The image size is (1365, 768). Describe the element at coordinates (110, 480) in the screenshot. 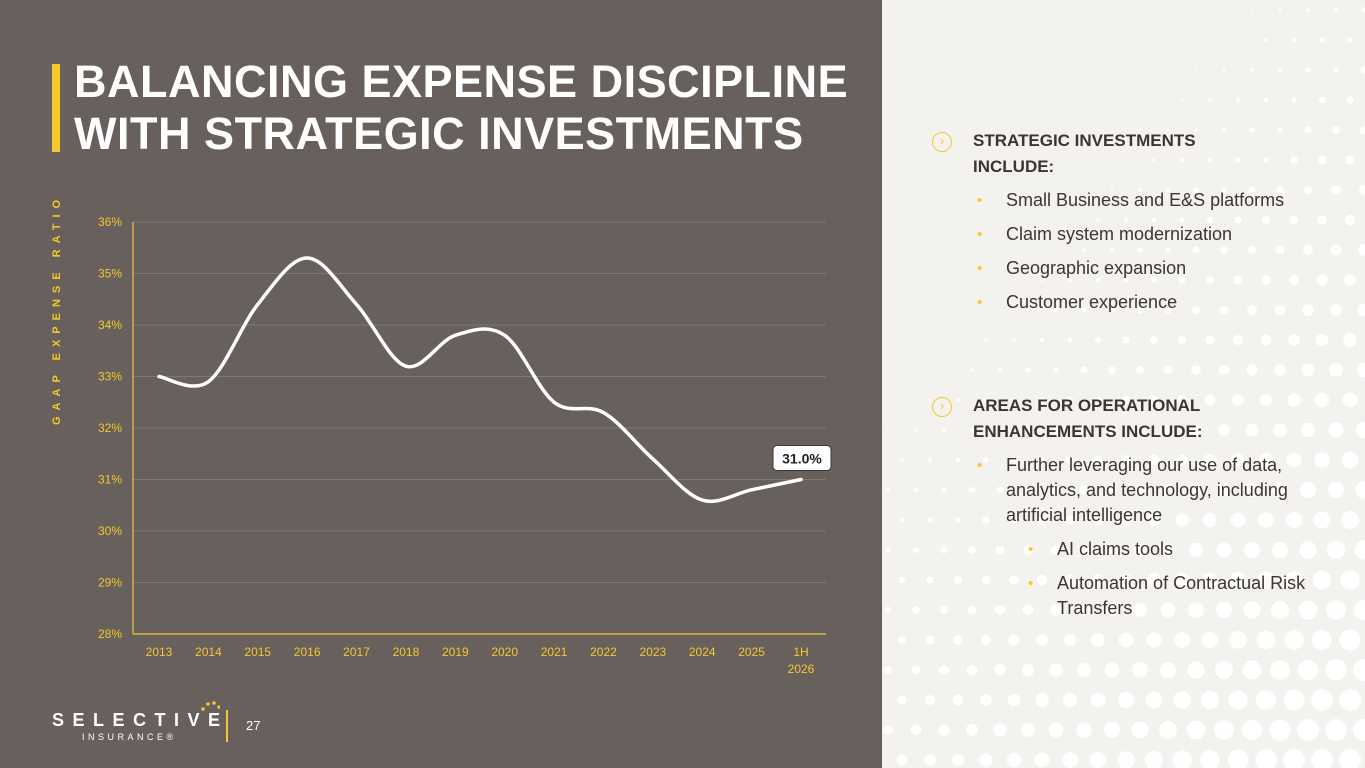

I see `y-tick-label: 31%` at that location.